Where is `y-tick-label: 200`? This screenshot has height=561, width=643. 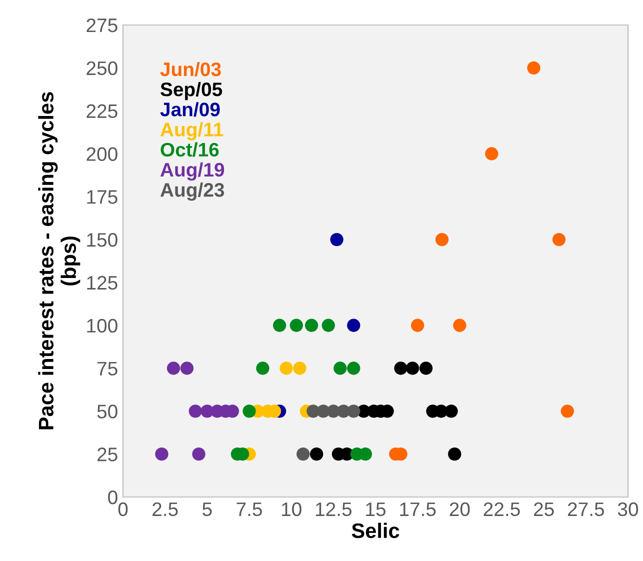 y-tick-label: 200 is located at coordinates (102, 154).